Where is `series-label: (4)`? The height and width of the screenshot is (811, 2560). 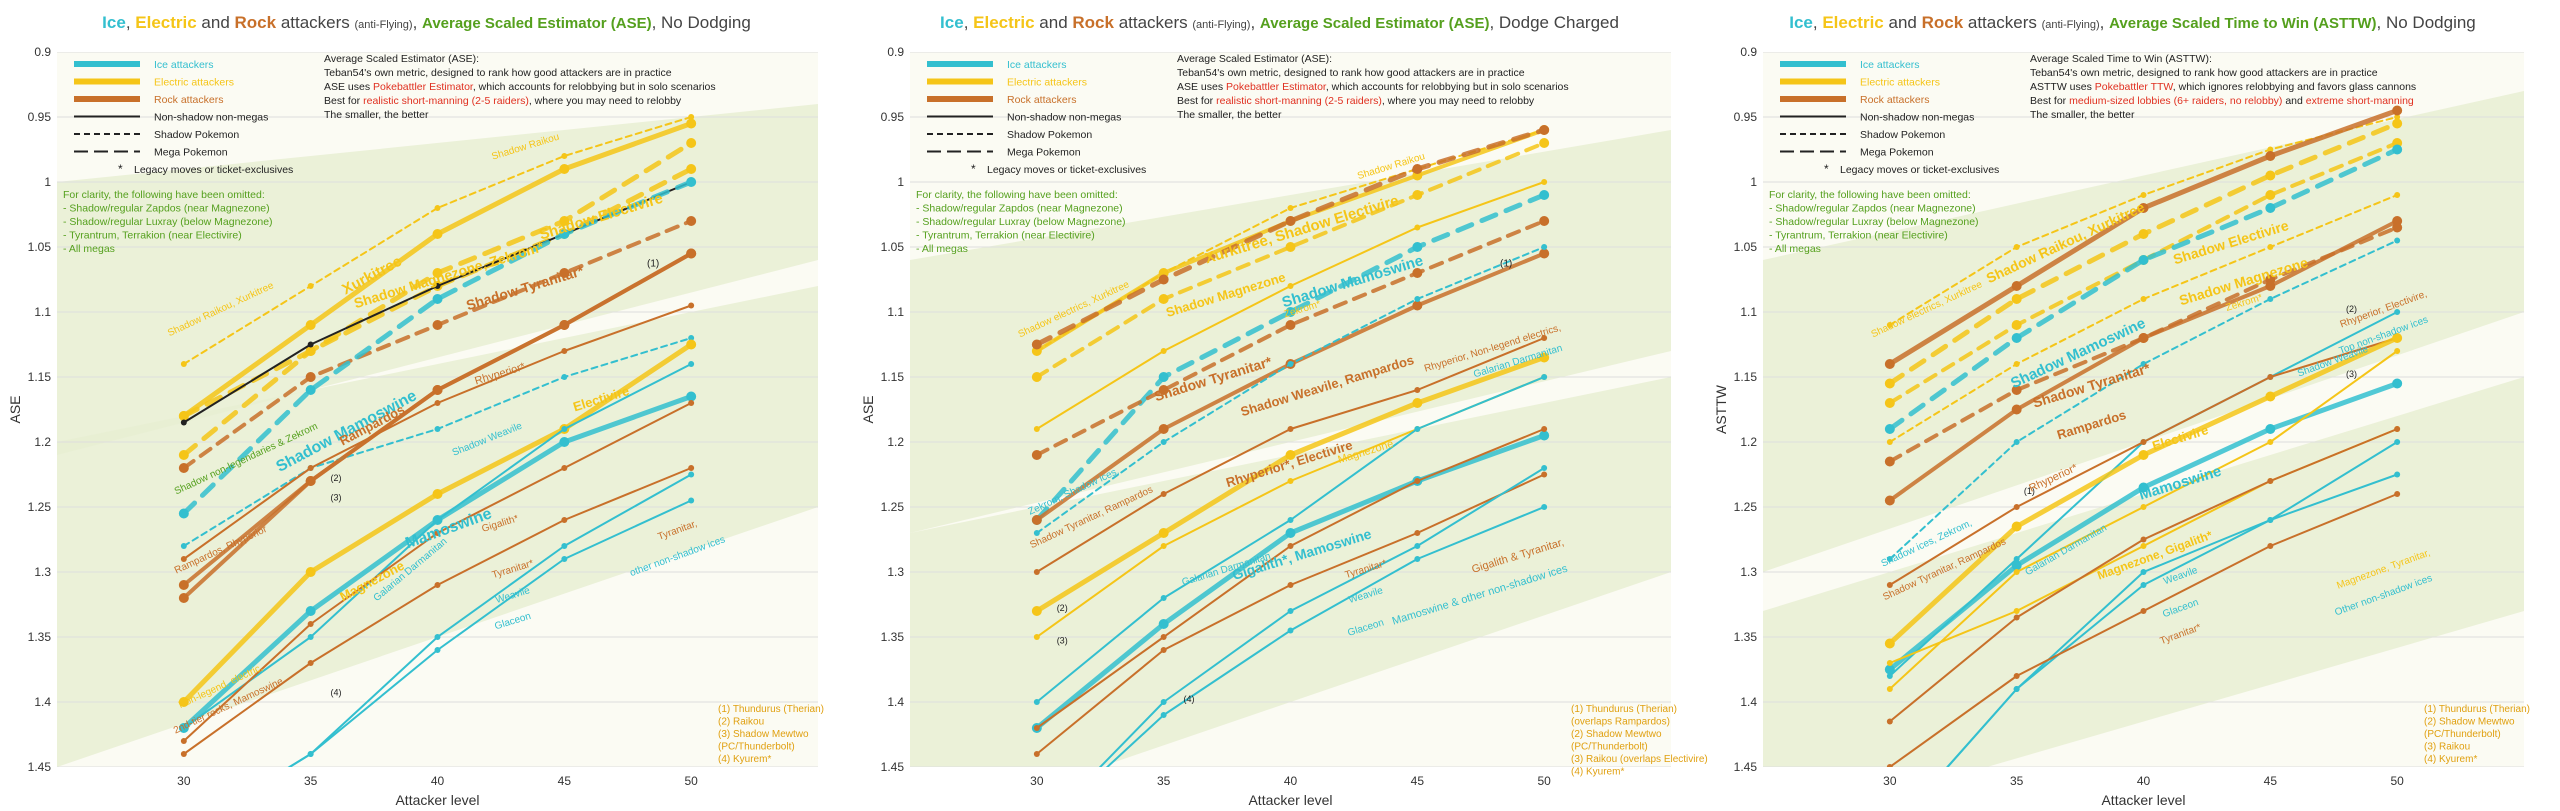 series-label: (4) is located at coordinates (1189, 699).